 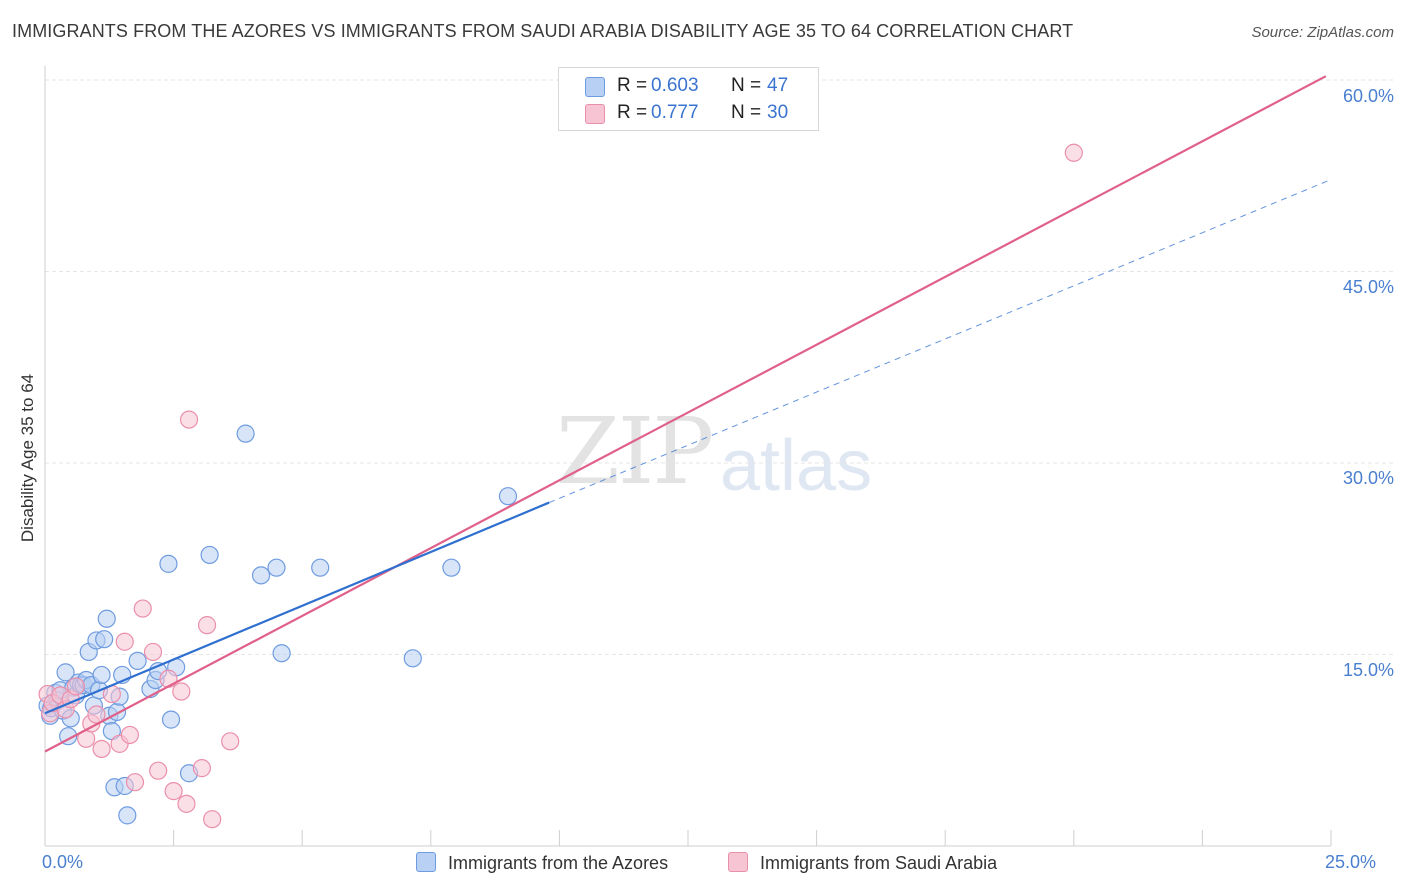 I want to click on bottom-legend-azores: Immigrants from the Azores, so click(x=542, y=863).